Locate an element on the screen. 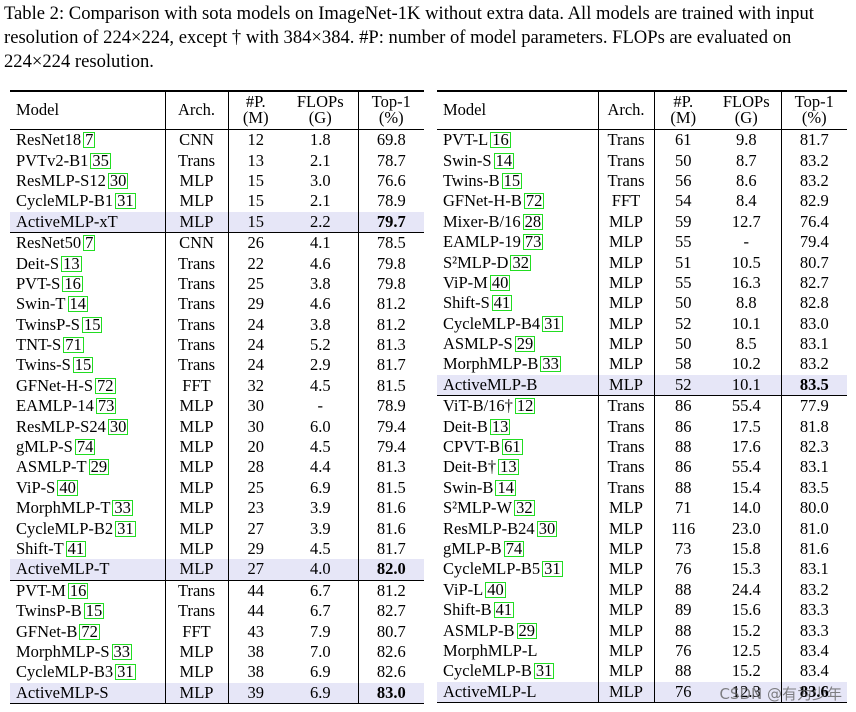 The width and height of the screenshot is (856, 712). cell: 6.7 is located at coordinates (321, 611).